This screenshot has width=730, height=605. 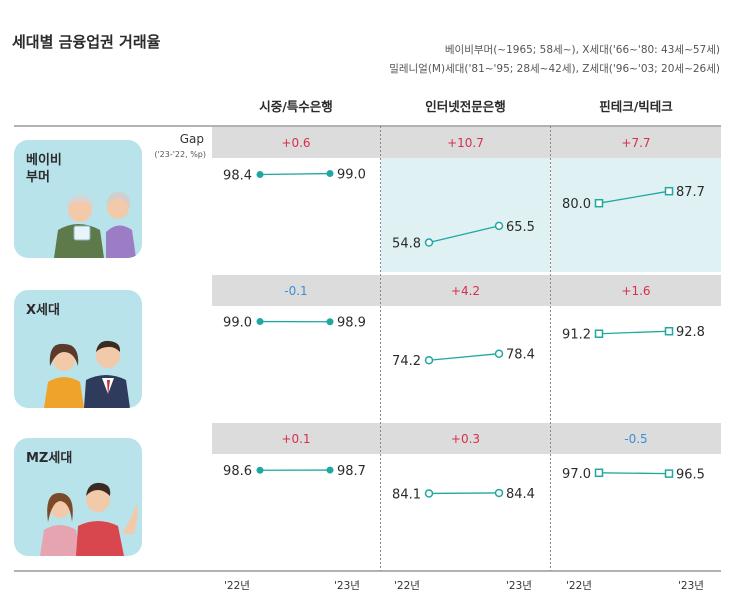 I want to click on column-header-internet-bank: 인터넷전문은행, so click(x=465, y=106).